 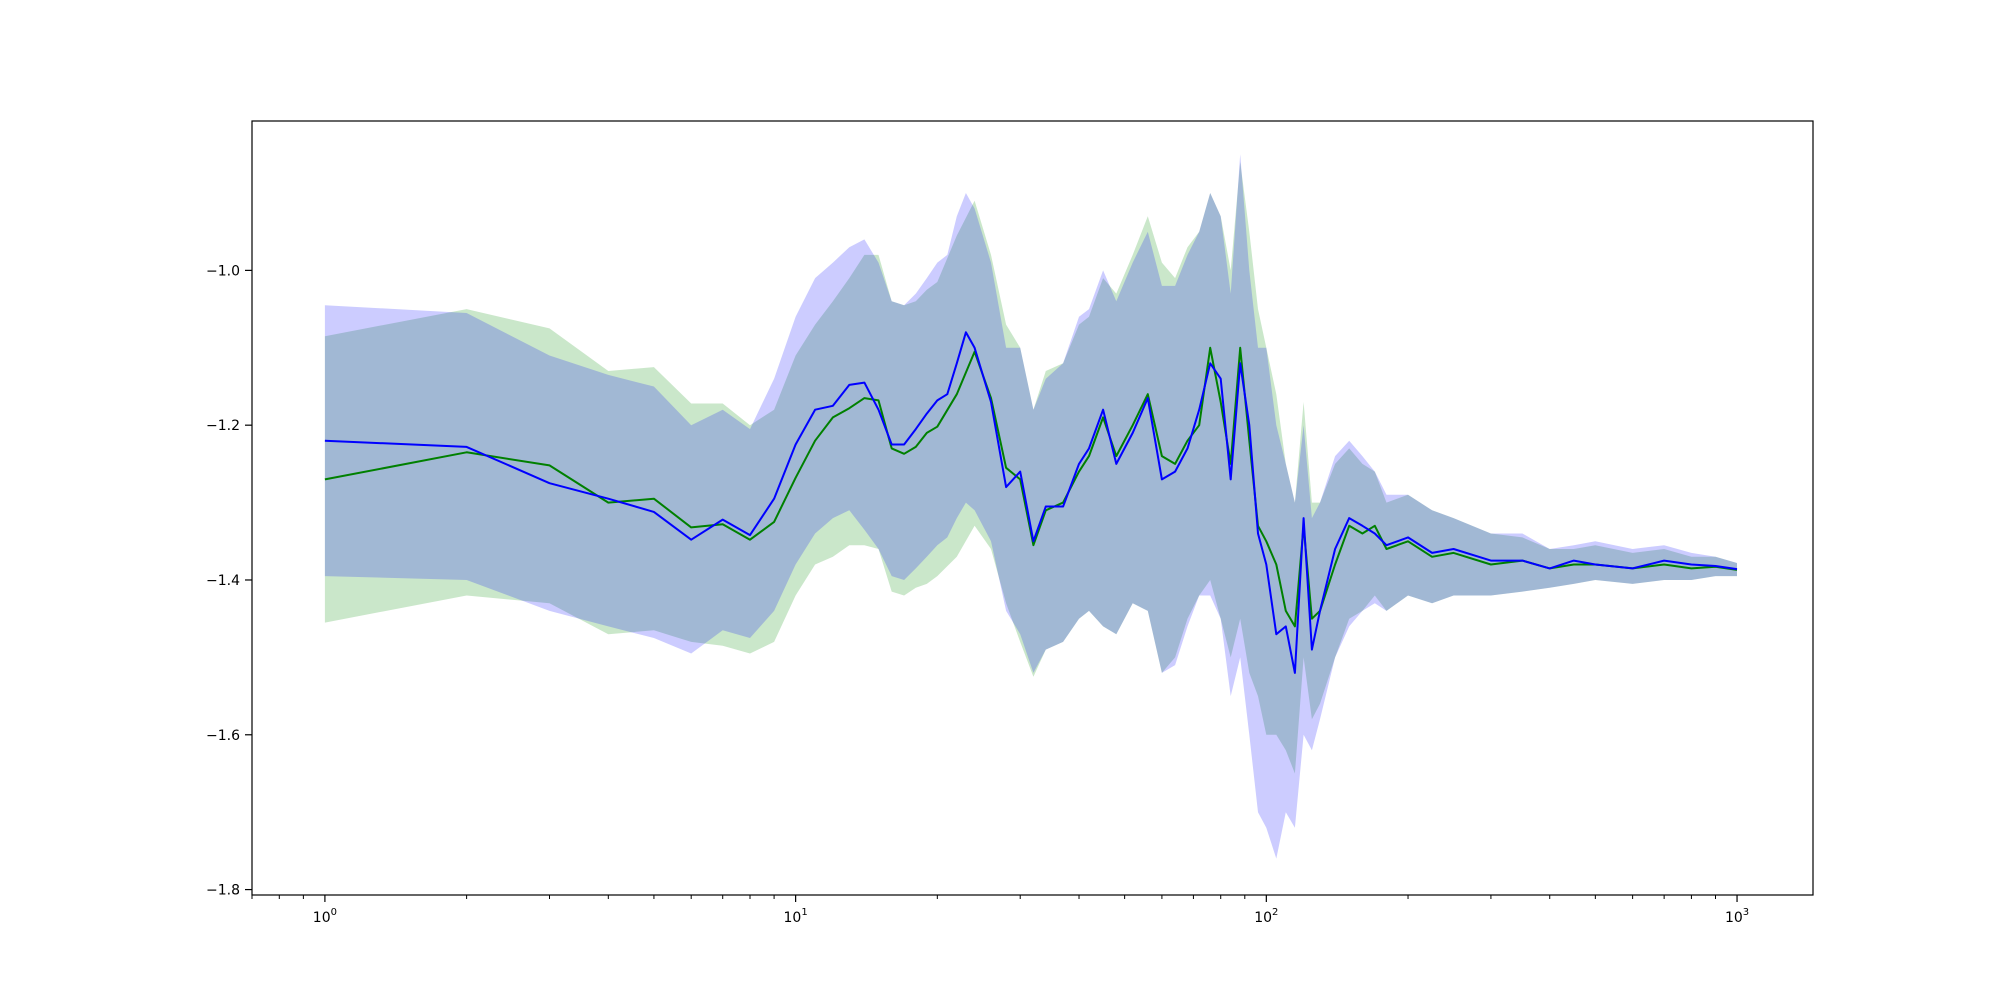 I want to click on x-tick-label: 10⁰, so click(x=325, y=916).